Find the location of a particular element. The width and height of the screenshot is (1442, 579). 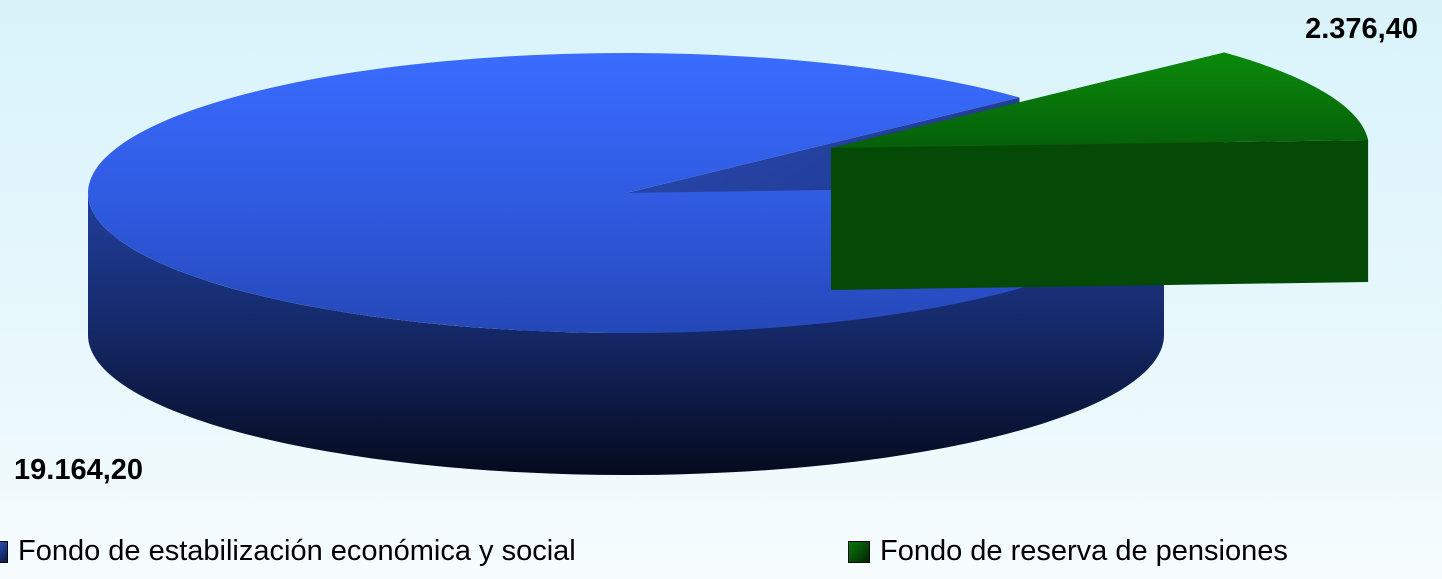

legend-label: Fondo de reserva de pensiones is located at coordinates (1084, 551).